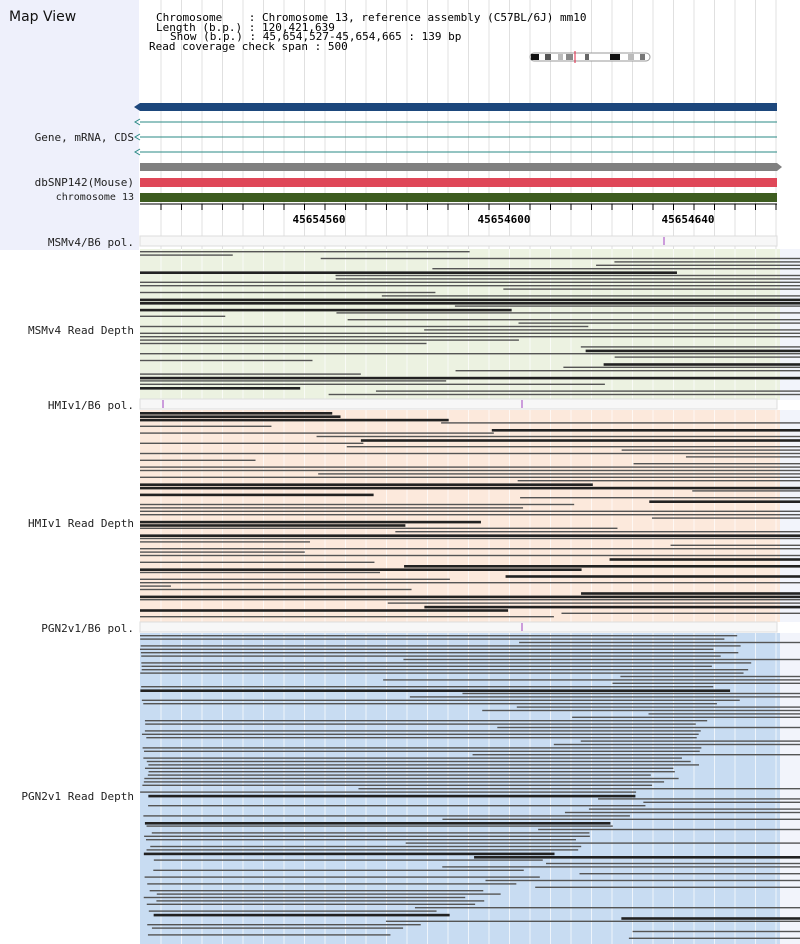 The width and height of the screenshot is (800, 944). Describe the element at coordinates (90, 405) in the screenshot. I see `hmiv1-pol-label: HMIv1/B6 pol.` at that location.